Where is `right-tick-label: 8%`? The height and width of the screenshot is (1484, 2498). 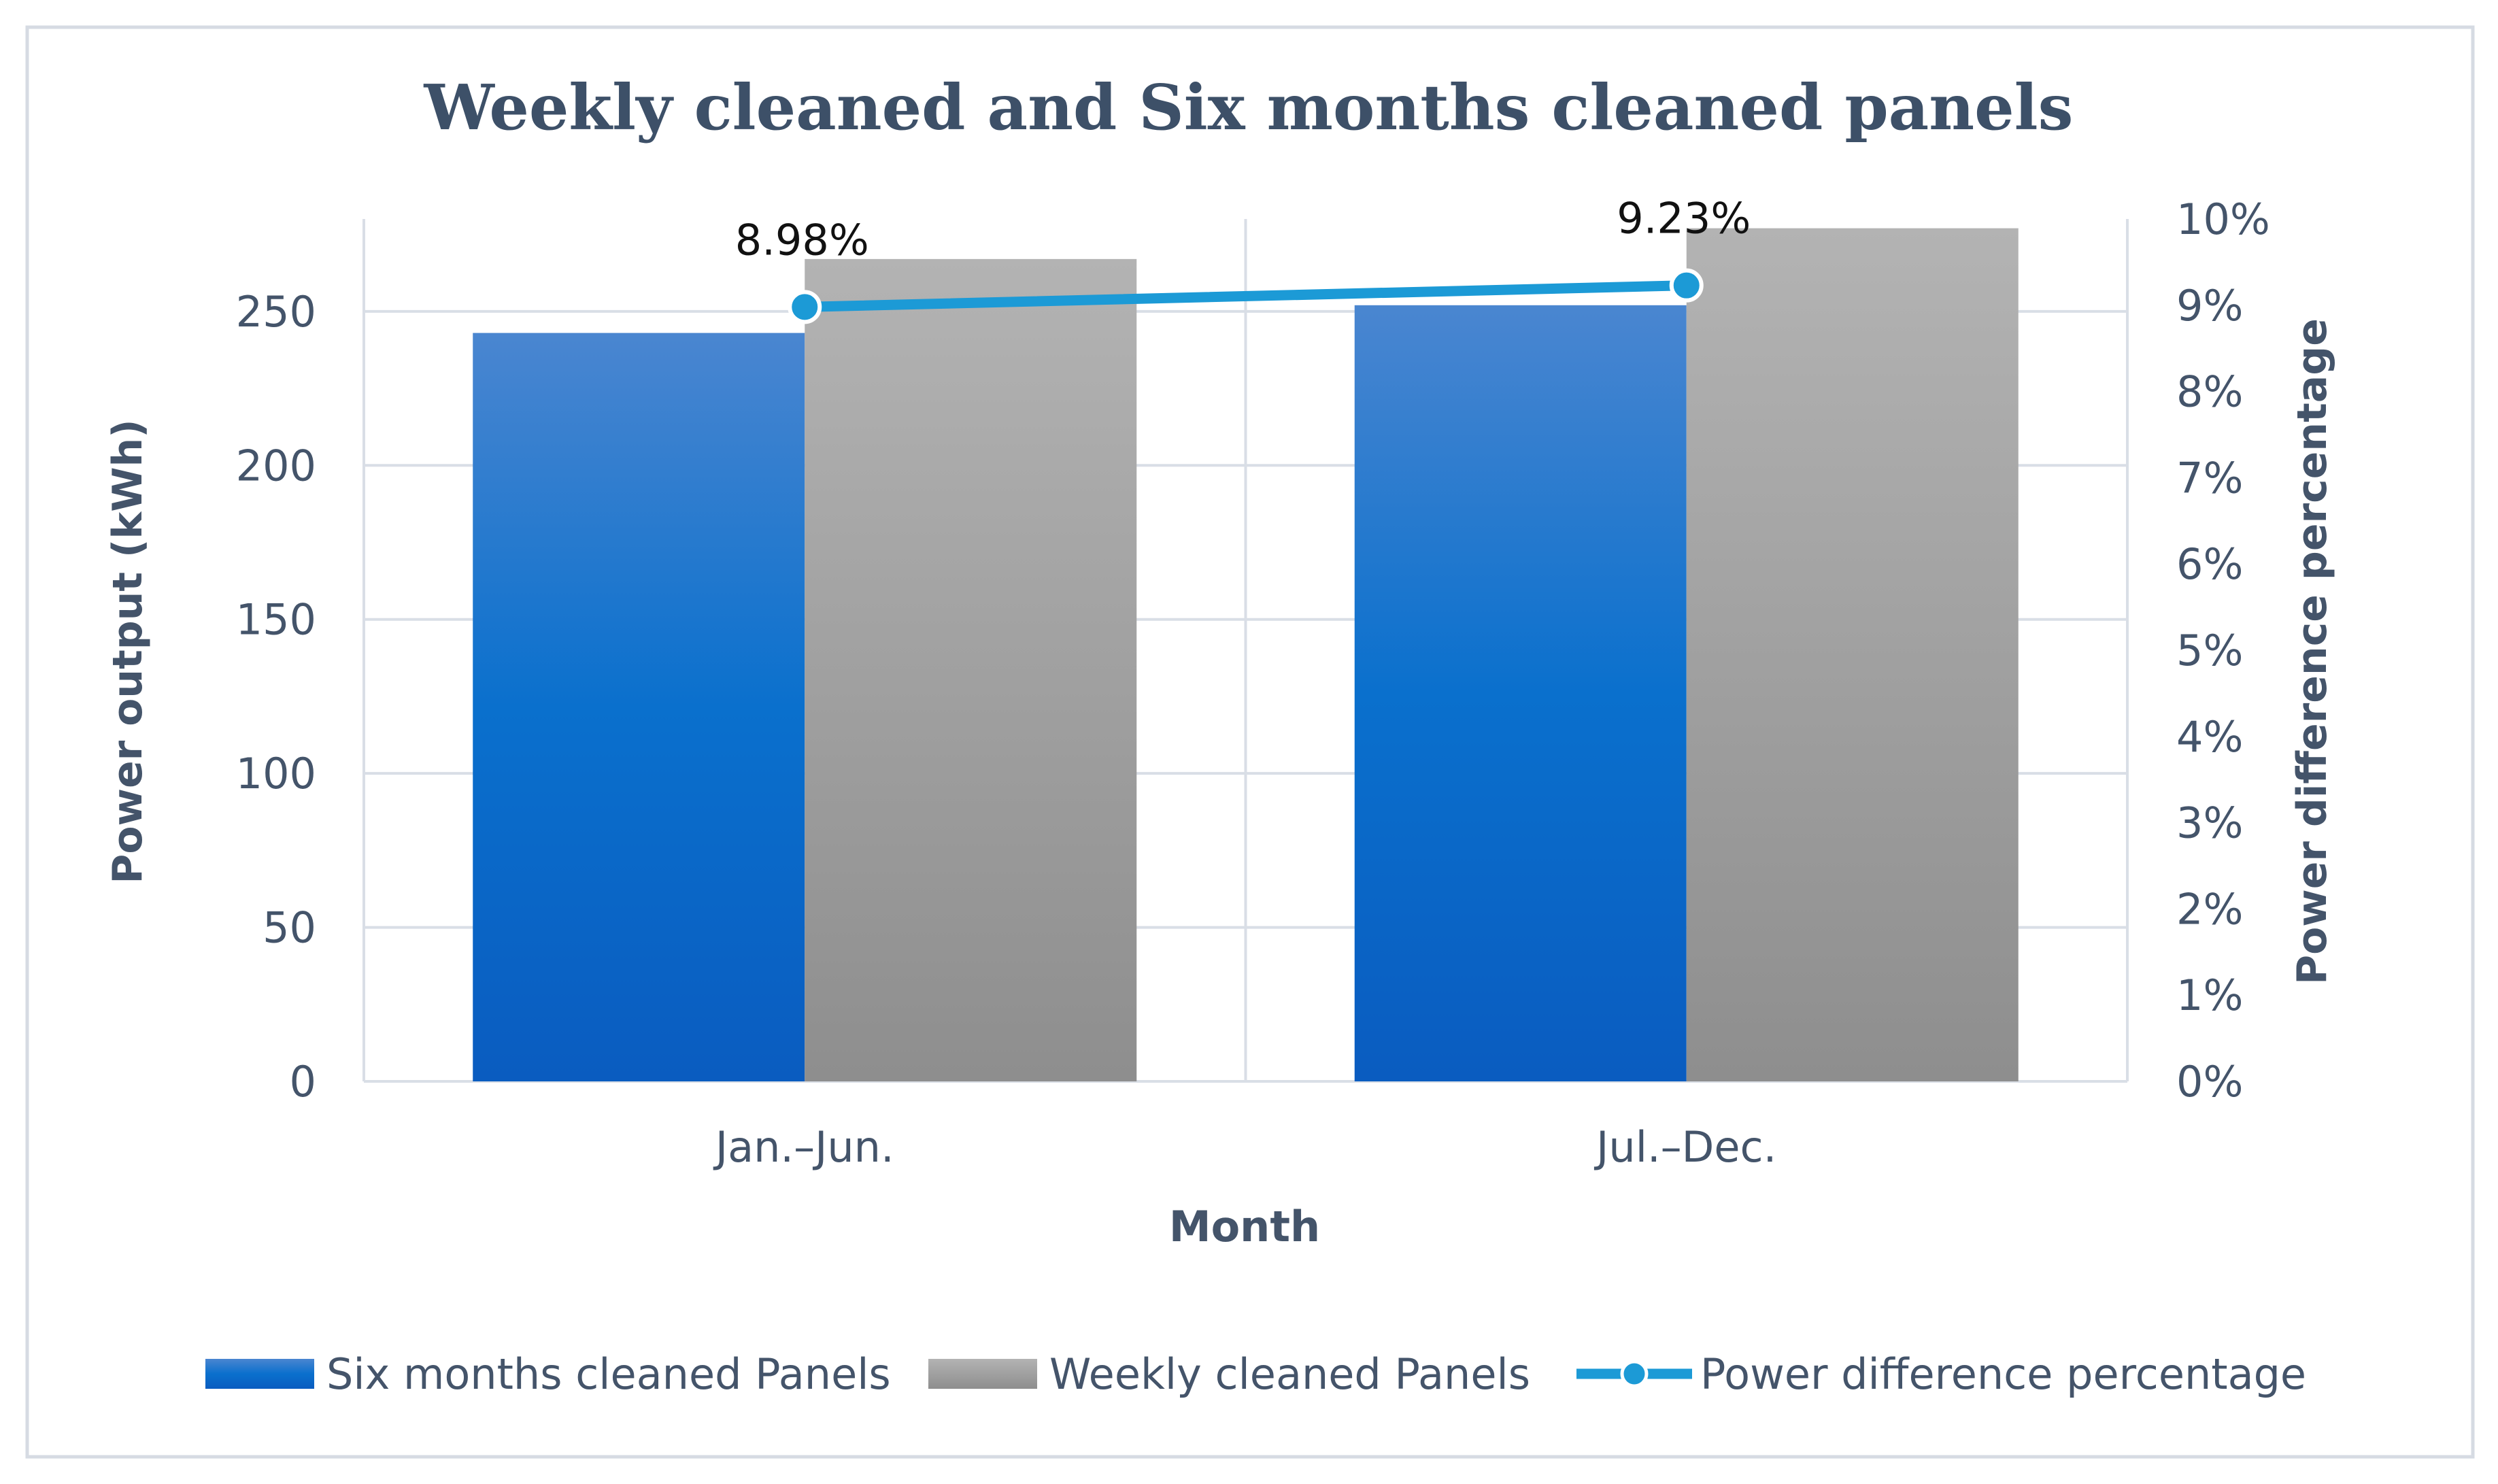 right-tick-label: 8% is located at coordinates (2209, 392).